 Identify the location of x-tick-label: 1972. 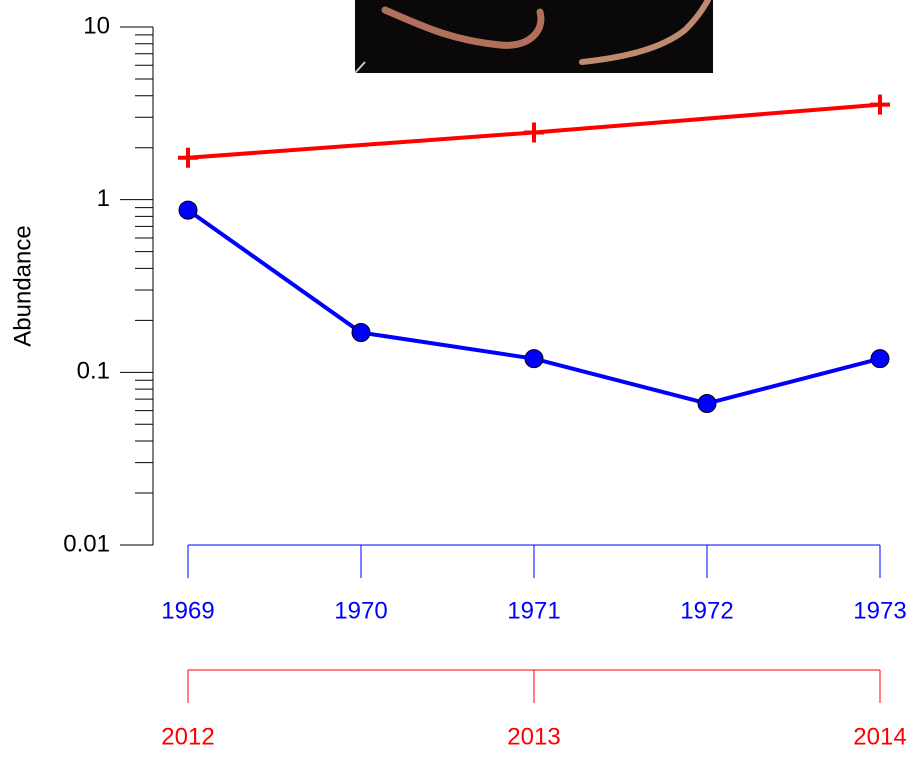
(706, 610).